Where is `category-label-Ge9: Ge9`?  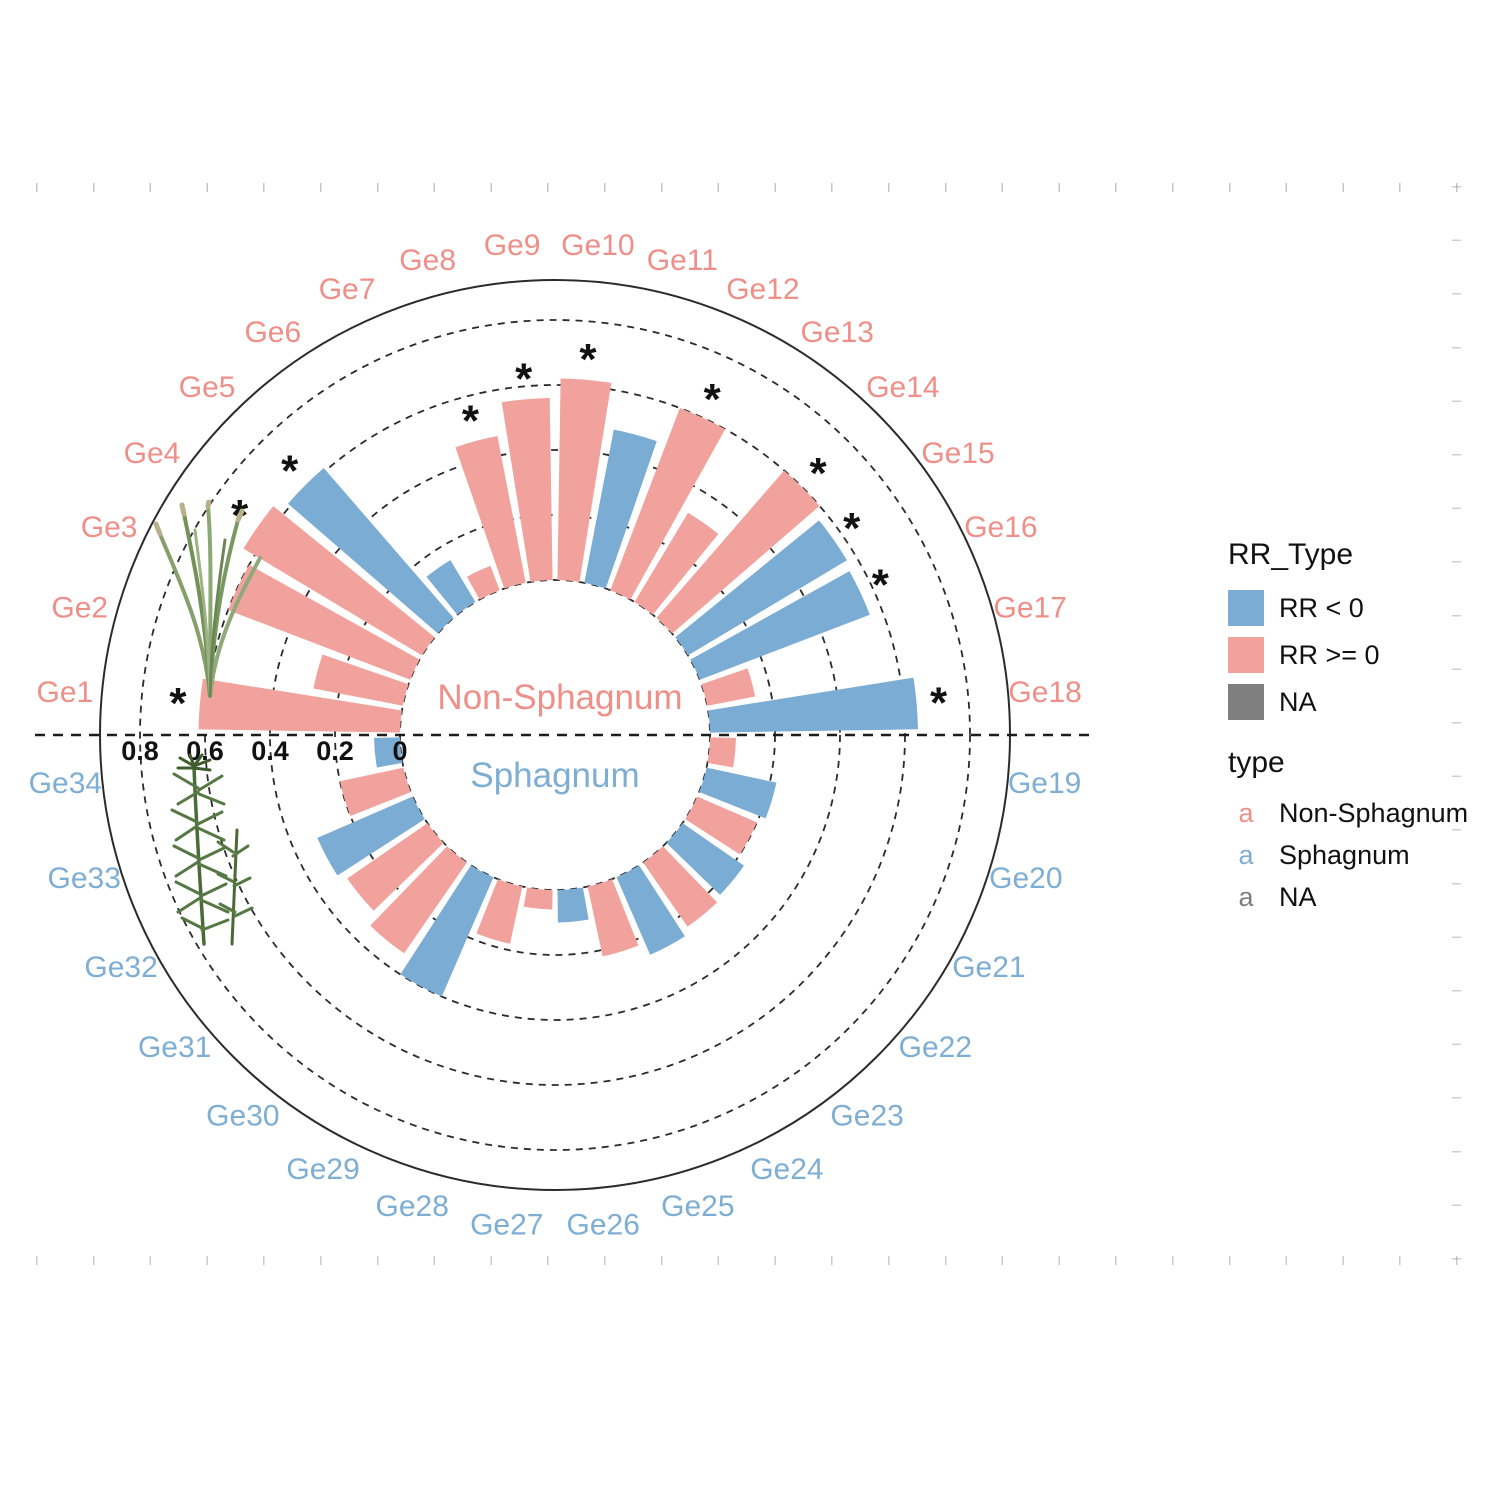
category-label-Ge9: Ge9 is located at coordinates (512, 245).